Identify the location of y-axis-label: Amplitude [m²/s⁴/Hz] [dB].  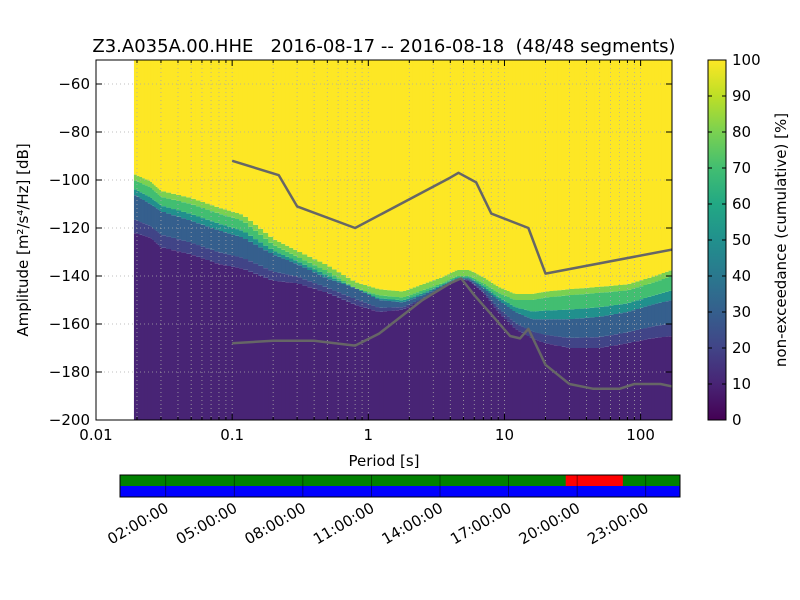
(23, 239).